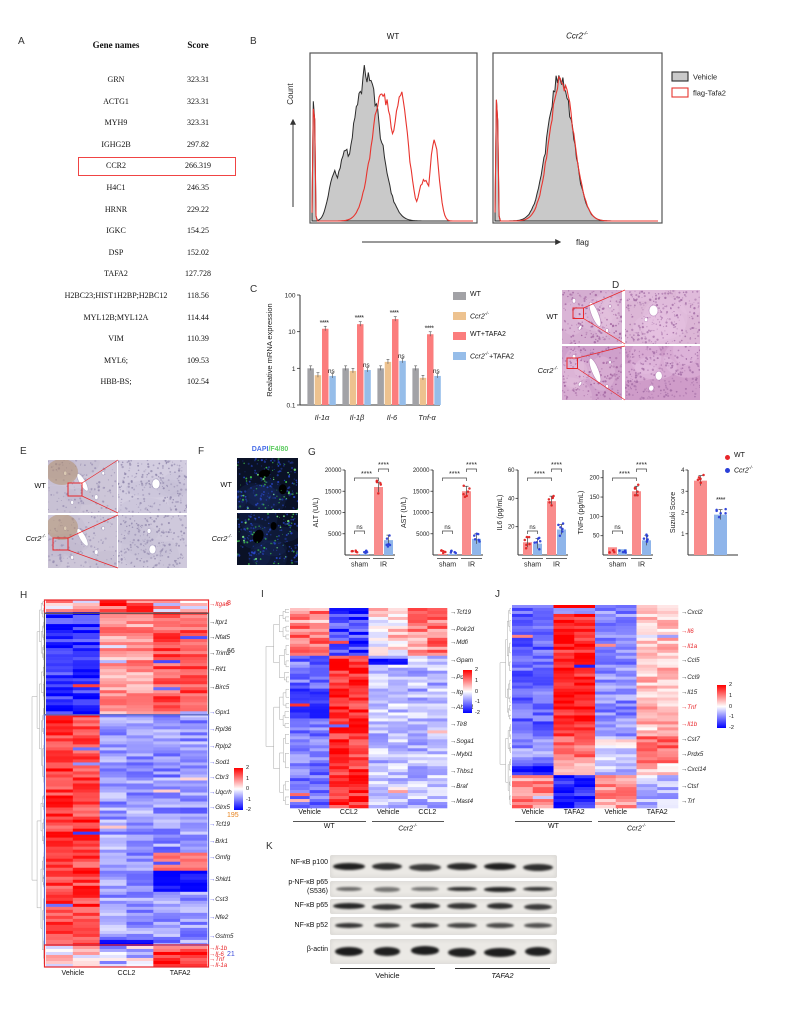 The image size is (793, 1024). Describe the element at coordinates (502, 975) in the screenshot. I see `group-label-tafa2: TAFA2` at that location.